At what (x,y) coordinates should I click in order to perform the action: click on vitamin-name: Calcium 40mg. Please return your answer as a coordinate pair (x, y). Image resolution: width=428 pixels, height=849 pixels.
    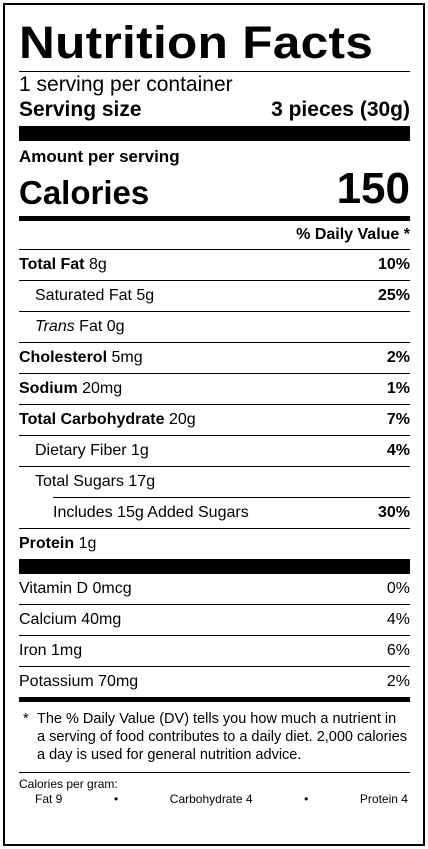
    Looking at the image, I should click on (70, 619).